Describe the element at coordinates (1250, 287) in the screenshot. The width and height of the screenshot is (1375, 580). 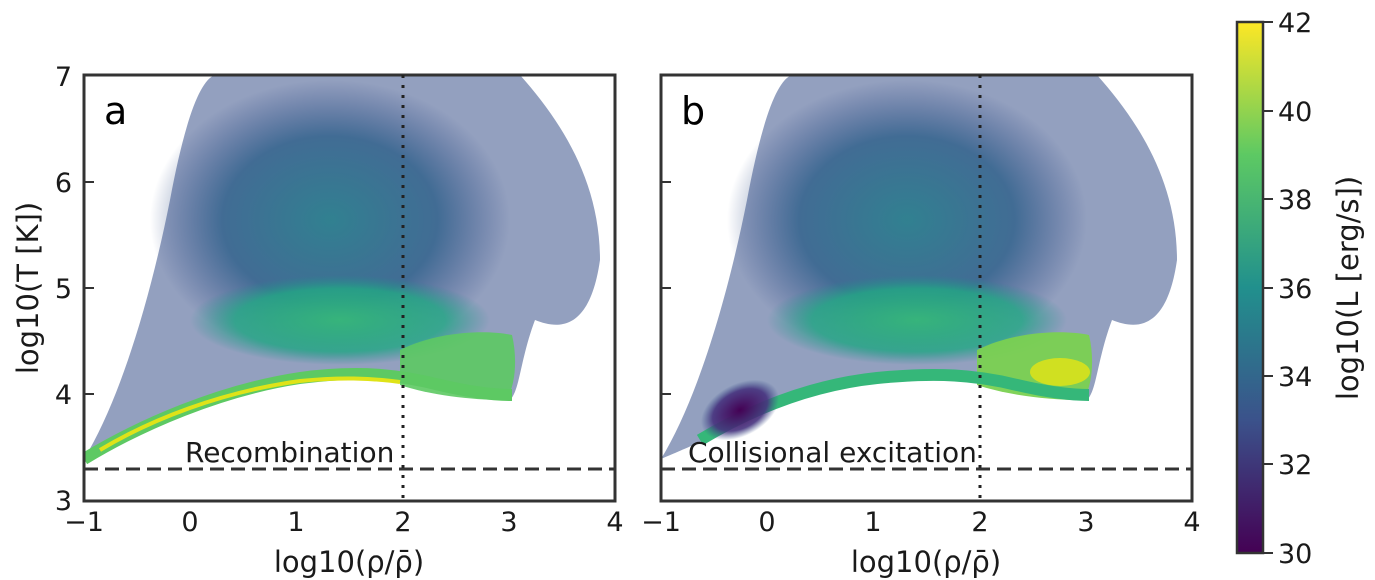
I see `colorbar-gradient` at that location.